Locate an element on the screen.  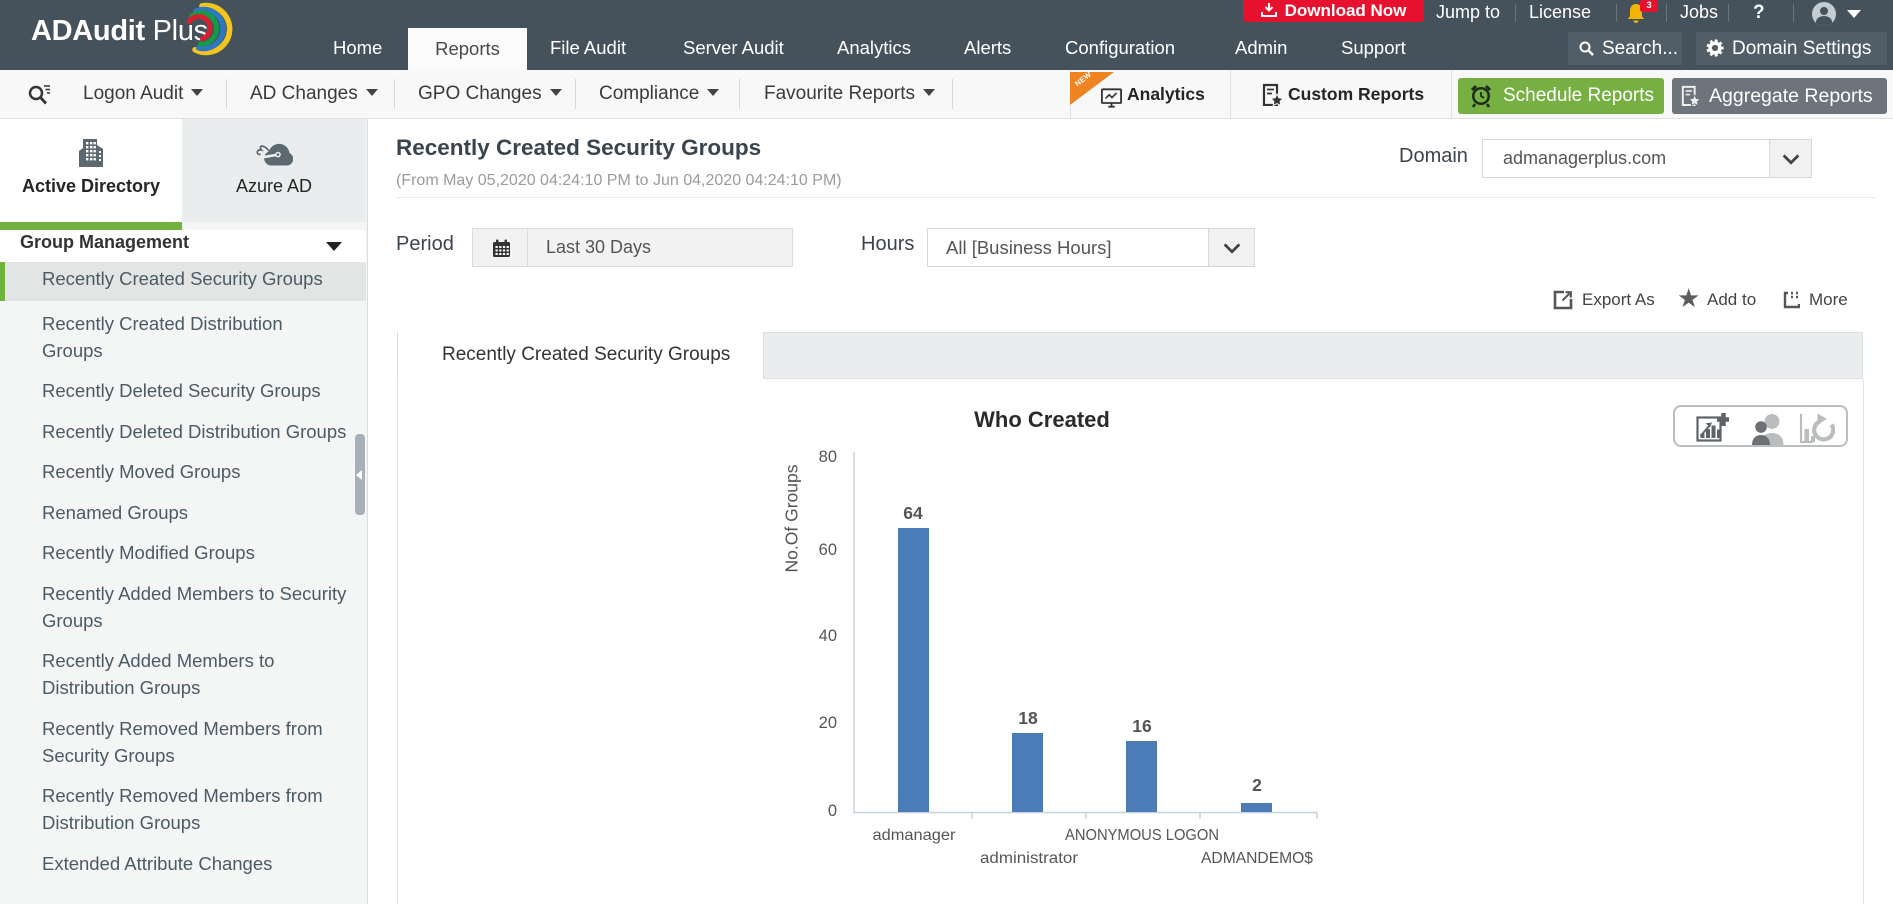
svg-text: 18 is located at coordinates (1028, 718).